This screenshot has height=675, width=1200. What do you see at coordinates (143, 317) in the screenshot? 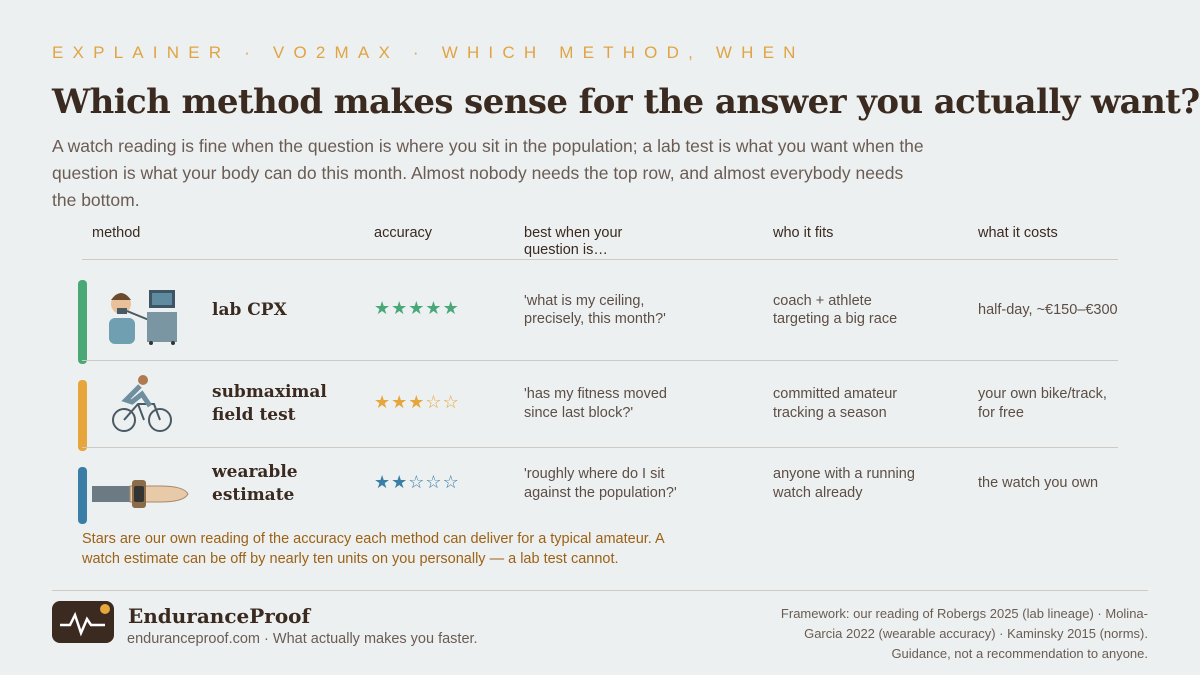
I see `lab-icon` at bounding box center [143, 317].